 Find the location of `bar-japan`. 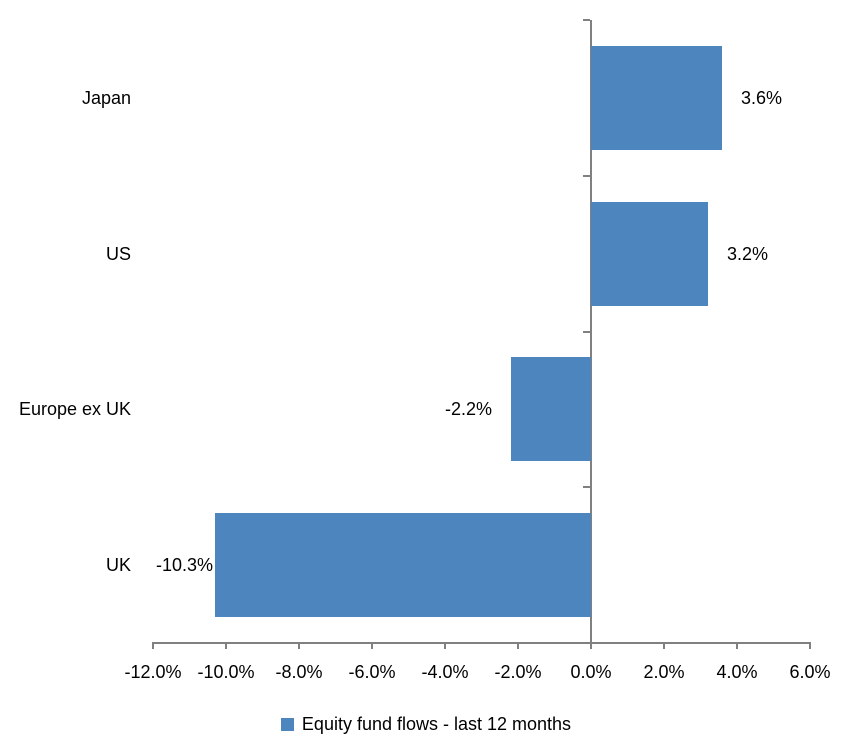

bar-japan is located at coordinates (656, 98).